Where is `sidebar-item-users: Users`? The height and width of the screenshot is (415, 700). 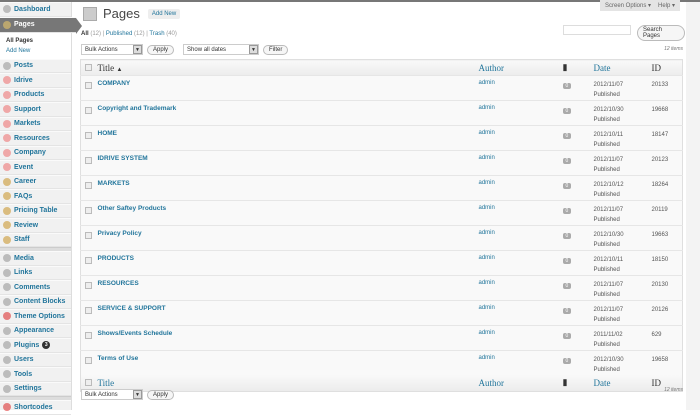
sidebar-item-users: Users is located at coordinates (35, 359).